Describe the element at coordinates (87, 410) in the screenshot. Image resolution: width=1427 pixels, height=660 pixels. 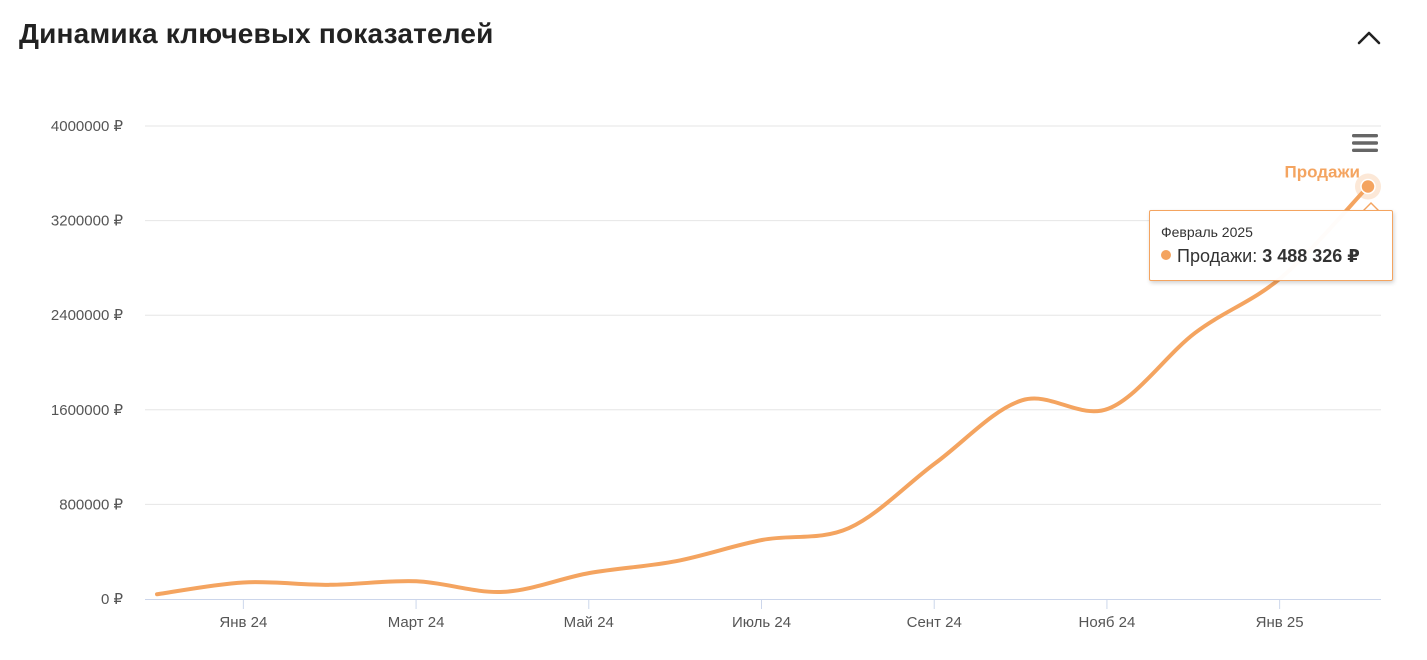
I see `y-tick-label: 1600000 ₽` at that location.